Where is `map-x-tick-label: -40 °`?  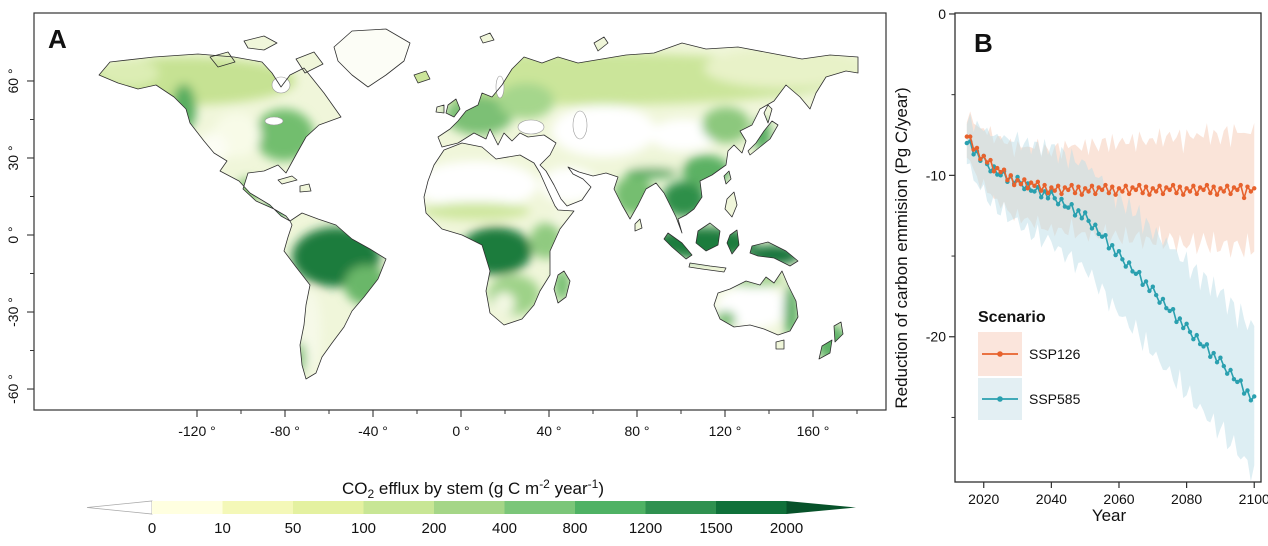 map-x-tick-label: -40 ° is located at coordinates (373, 431).